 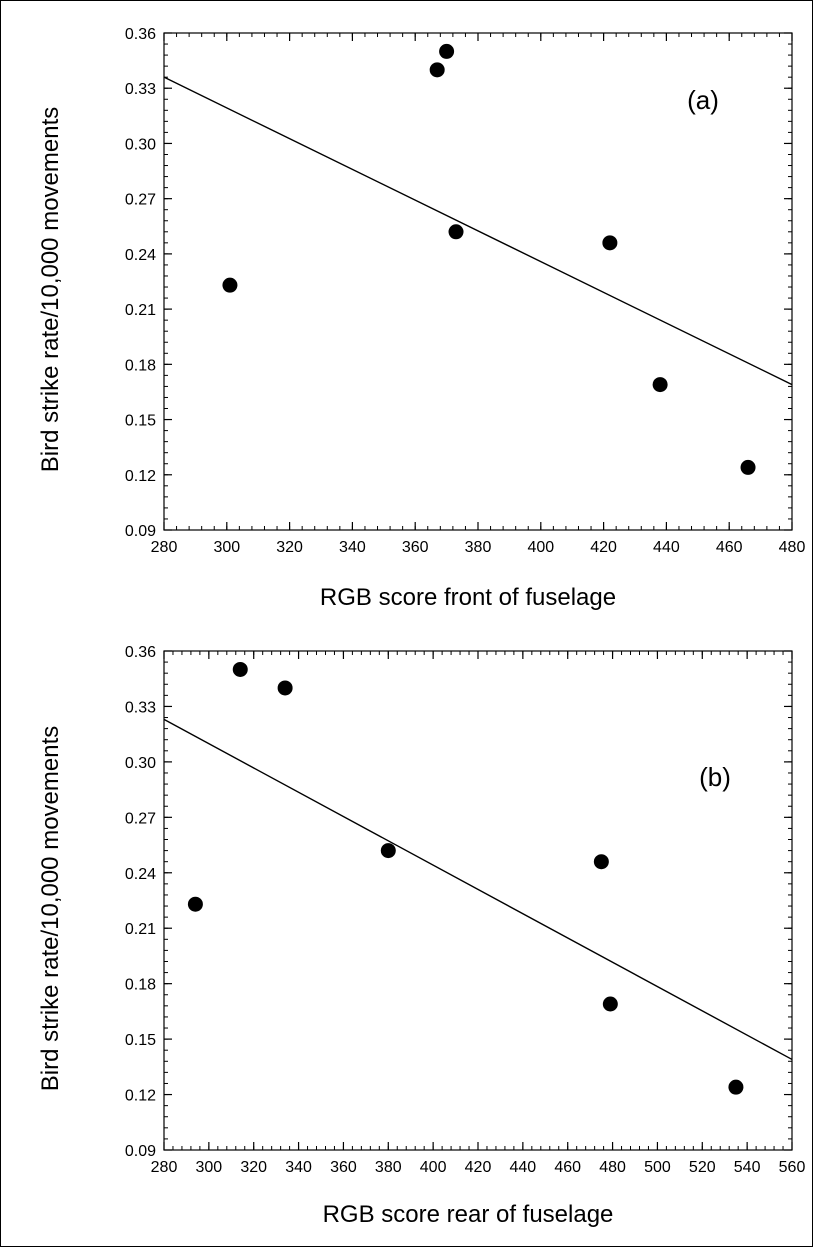 I want to click on panel-a-x-axis-title: RGB score front of fuselage, so click(x=468, y=597).